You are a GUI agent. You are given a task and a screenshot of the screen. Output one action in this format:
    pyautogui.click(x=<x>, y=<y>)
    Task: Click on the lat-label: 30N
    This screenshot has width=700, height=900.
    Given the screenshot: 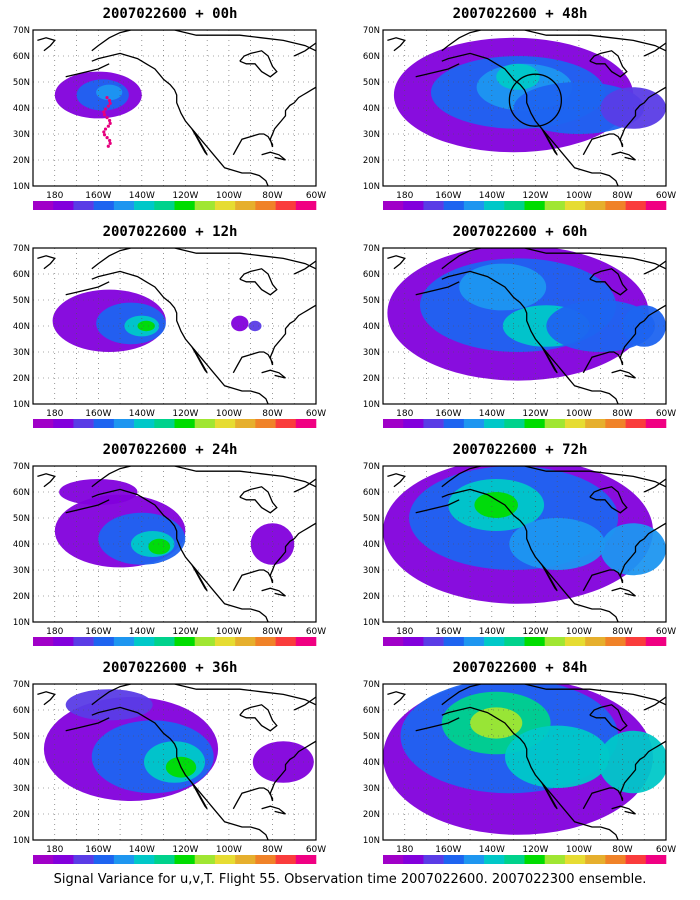 What is the action you would take?
    pyautogui.click(x=371, y=135)
    